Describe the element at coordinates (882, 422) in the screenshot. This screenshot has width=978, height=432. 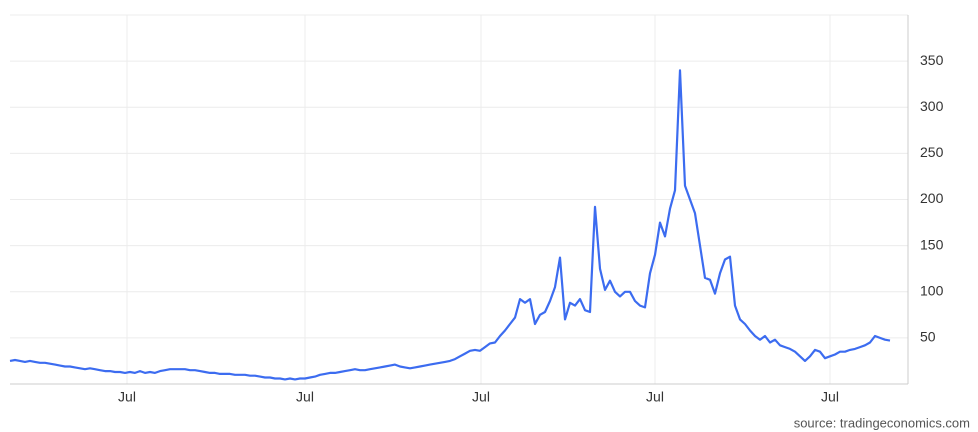
I see `source-note: source: tradingeconomics.com` at that location.